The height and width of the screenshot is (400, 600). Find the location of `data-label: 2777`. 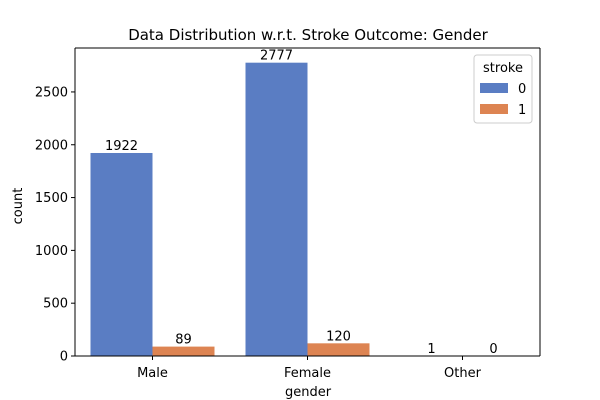

data-label: 2777 is located at coordinates (276, 56).